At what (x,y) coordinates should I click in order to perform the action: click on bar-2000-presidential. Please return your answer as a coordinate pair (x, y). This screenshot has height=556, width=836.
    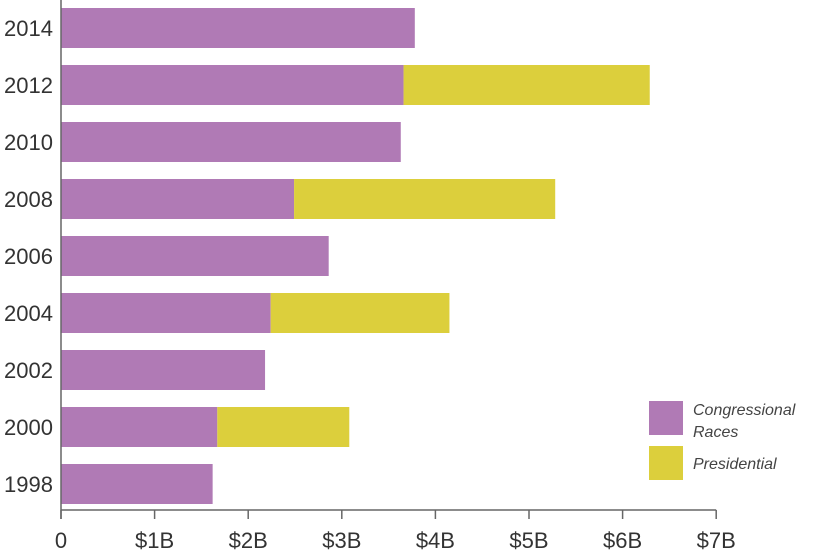
    Looking at the image, I should click on (283, 427).